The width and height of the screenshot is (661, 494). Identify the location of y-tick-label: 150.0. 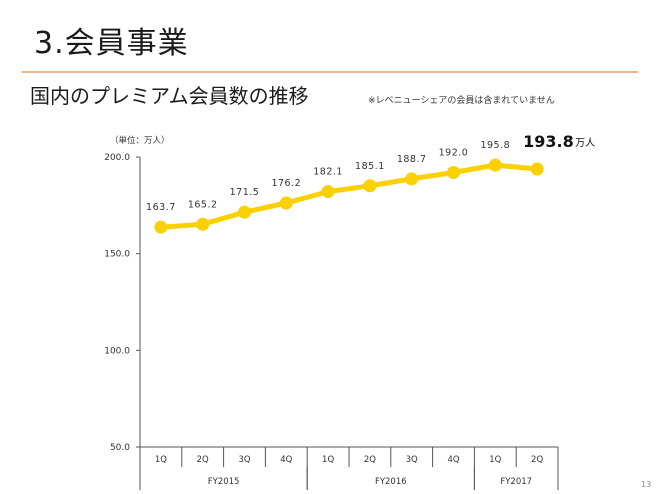
(117, 255).